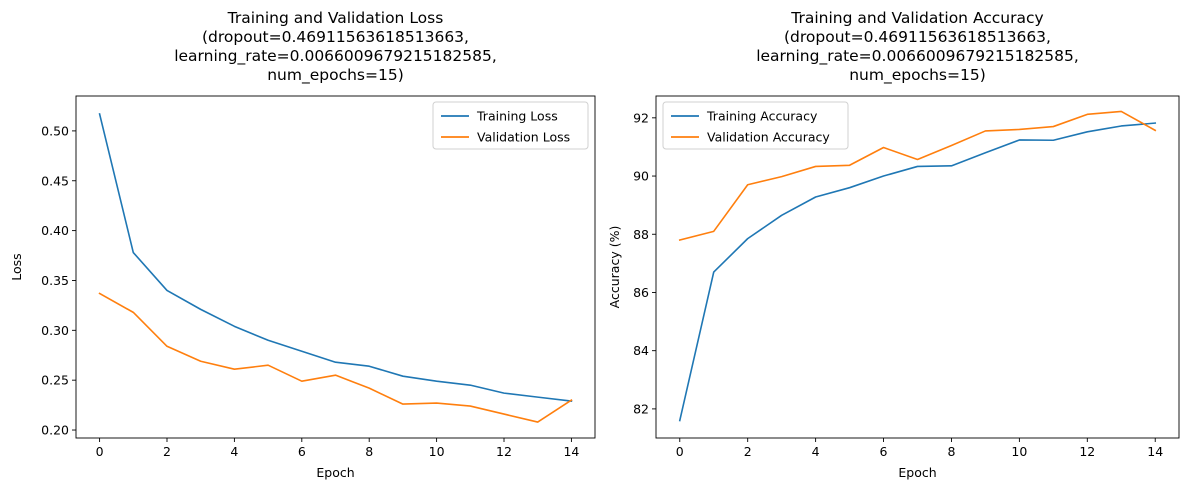 The width and height of the screenshot is (1189, 489). What do you see at coordinates (916, 18) in the screenshot?
I see `chart-title-line: Training and Validation Accuracy` at bounding box center [916, 18].